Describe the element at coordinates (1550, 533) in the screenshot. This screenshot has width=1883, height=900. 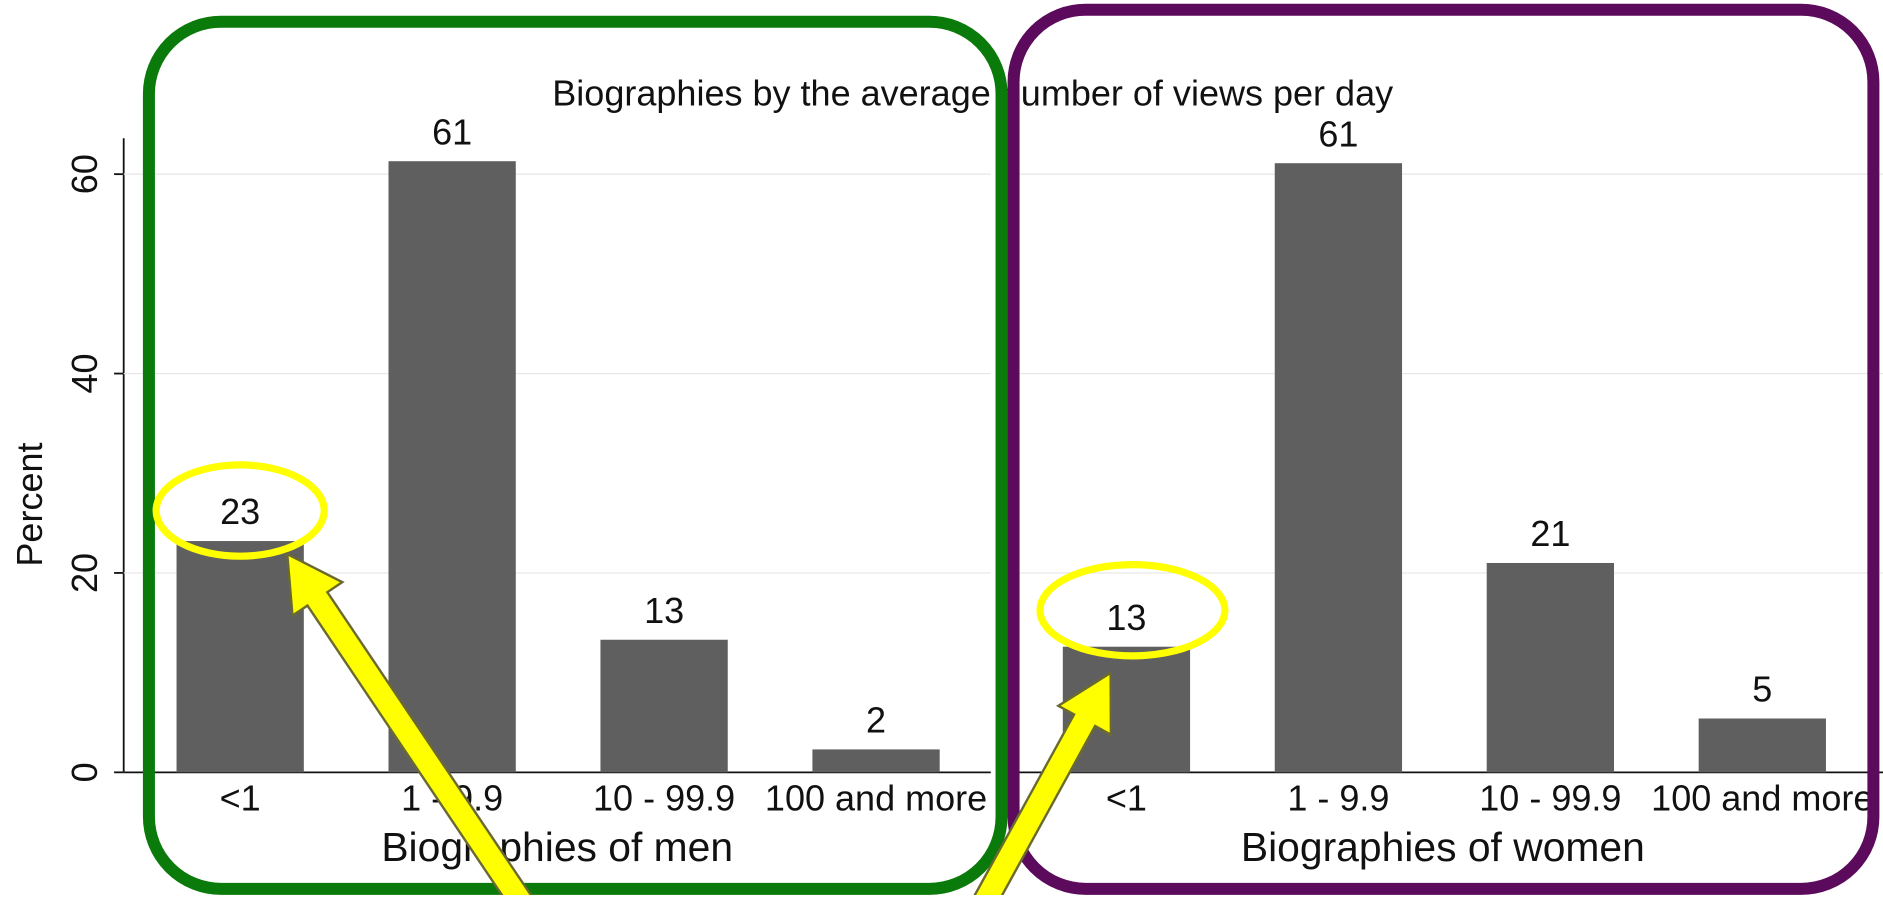
I see `value-label: 21` at that location.